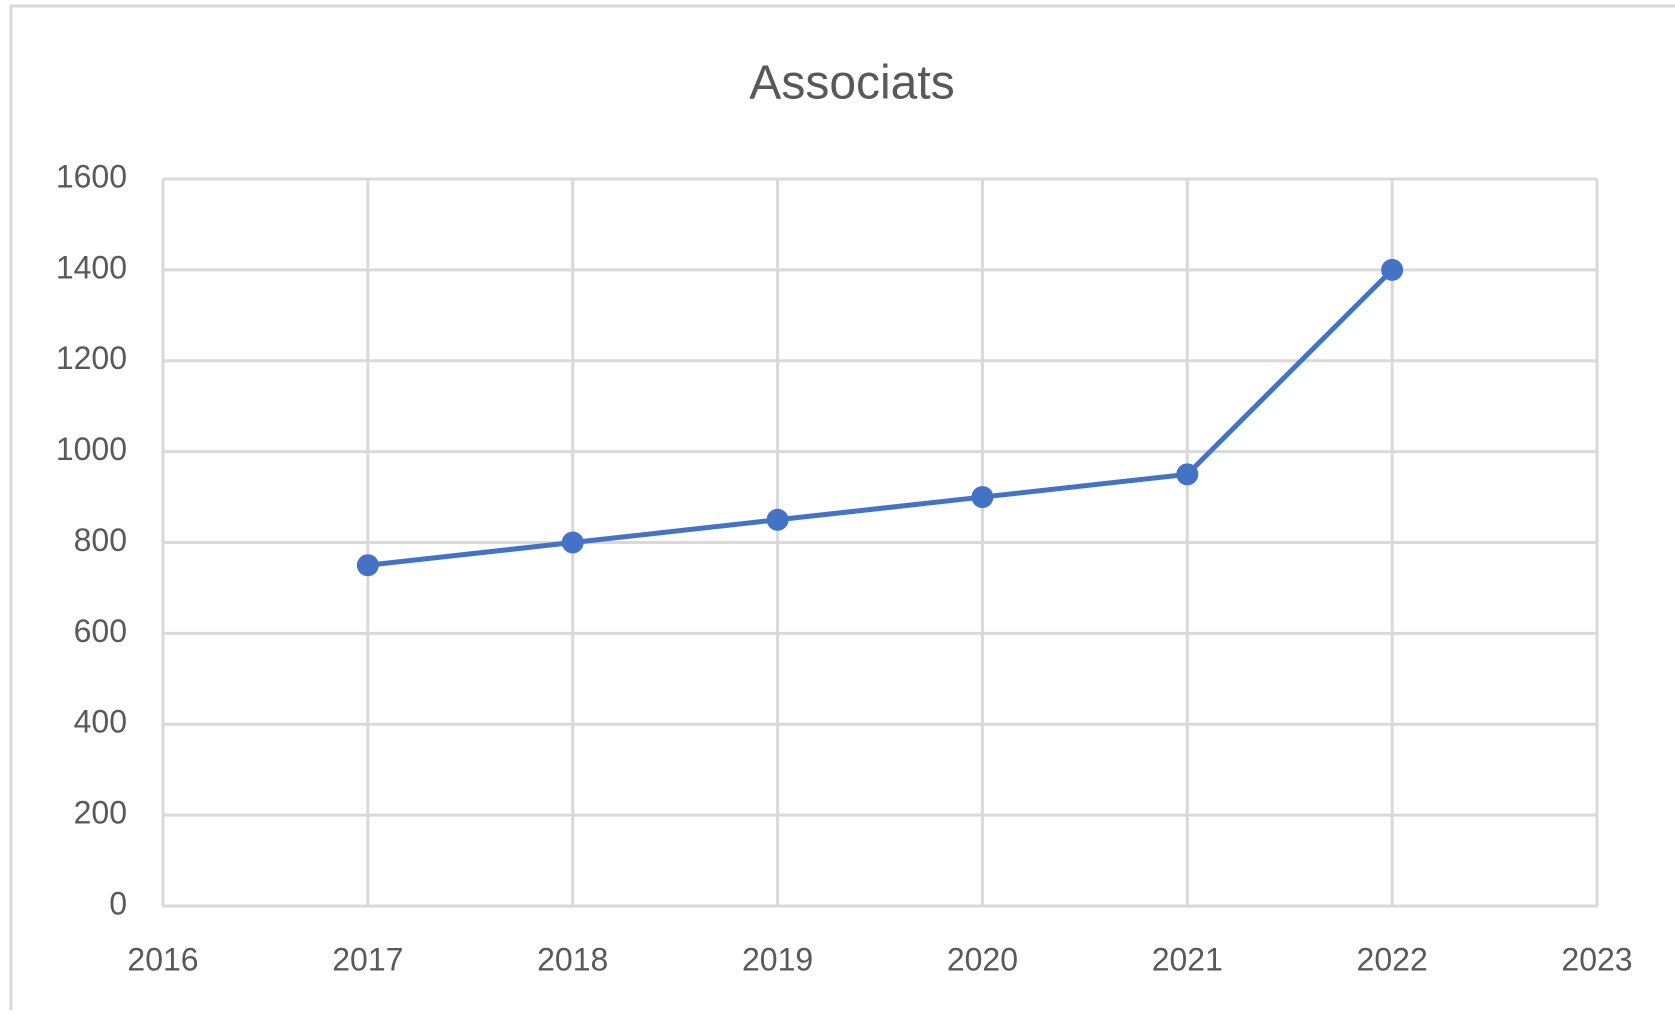  I want to click on y-tick-label: 1000, so click(91, 449).